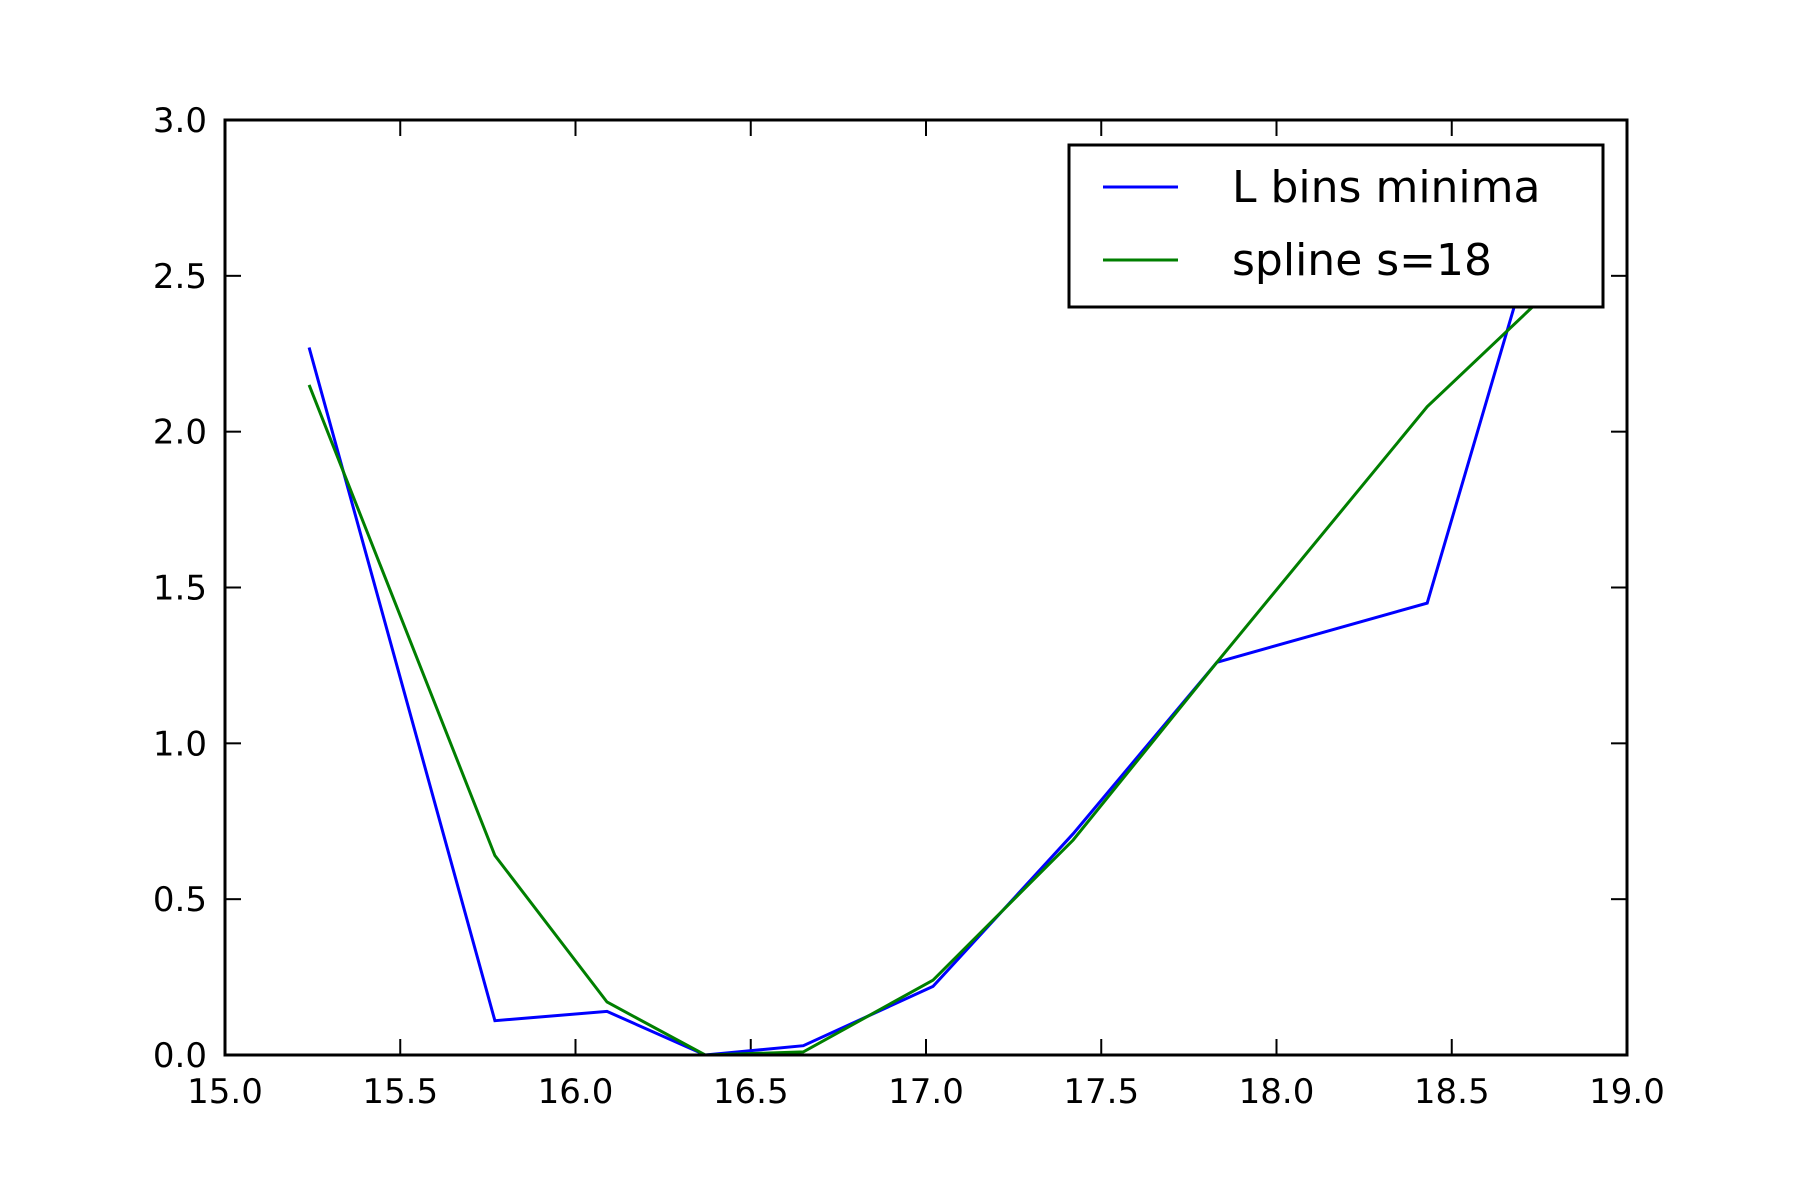  Describe the element at coordinates (180, 277) in the screenshot. I see `y-tick-label: 2.5` at that location.